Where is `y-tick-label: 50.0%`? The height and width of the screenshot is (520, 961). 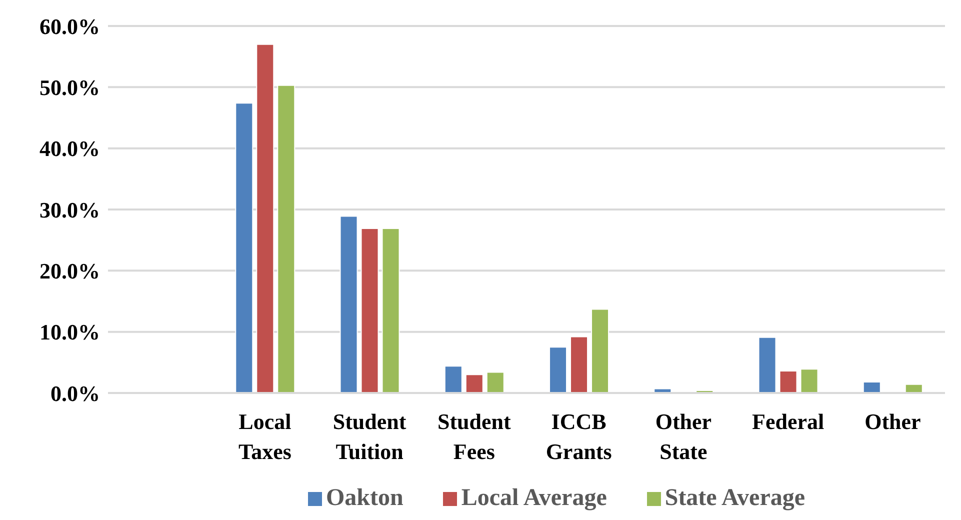 y-tick-label: 50.0% is located at coordinates (70, 87).